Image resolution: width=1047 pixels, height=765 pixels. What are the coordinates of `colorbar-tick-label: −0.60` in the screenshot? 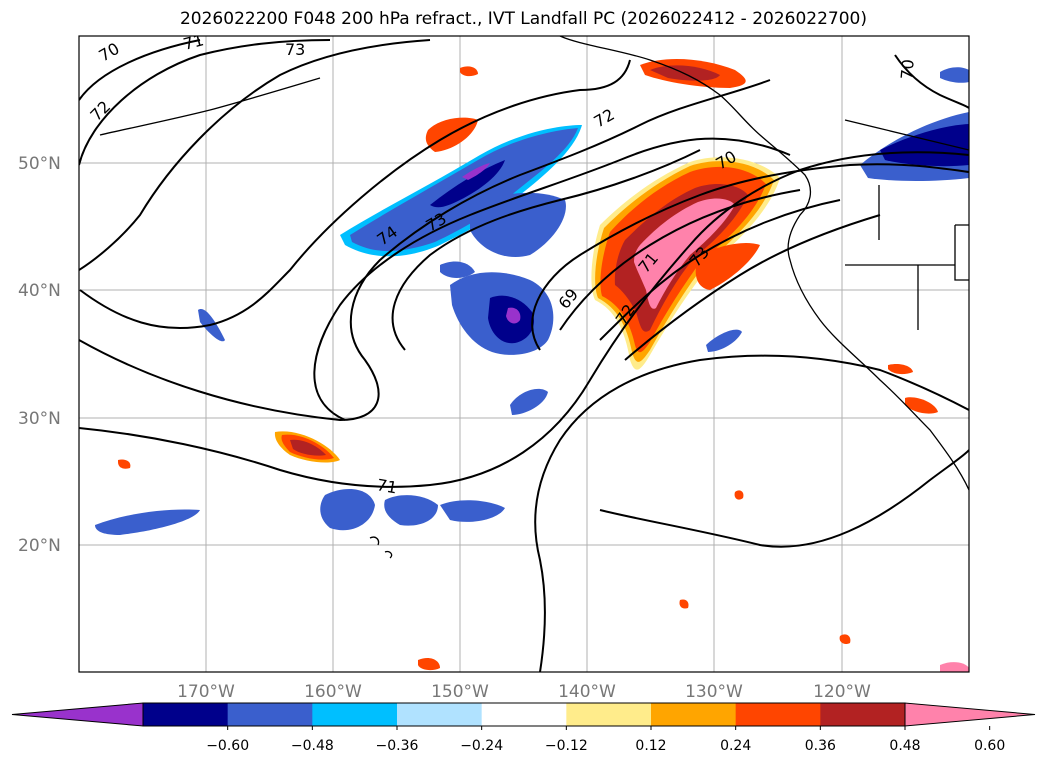 It's located at (227, 746).